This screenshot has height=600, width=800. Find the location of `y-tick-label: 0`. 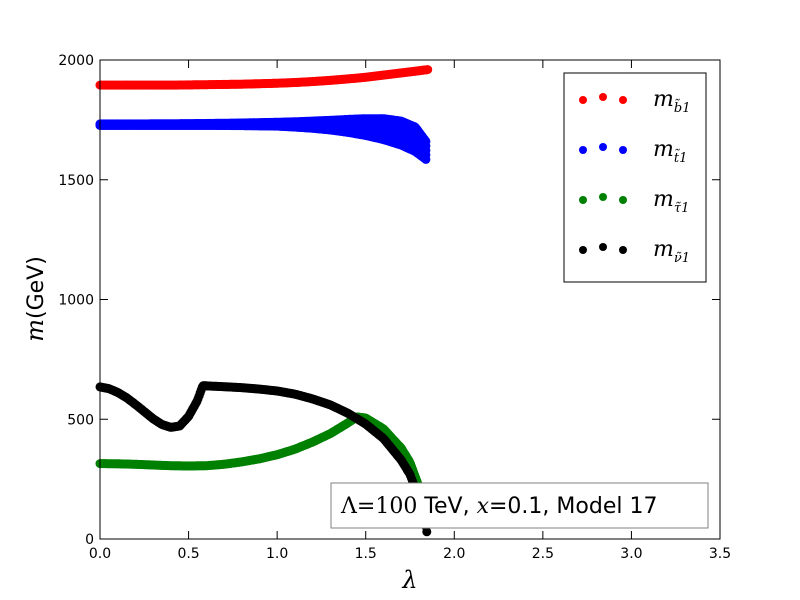

y-tick-label: 0 is located at coordinates (89, 540).